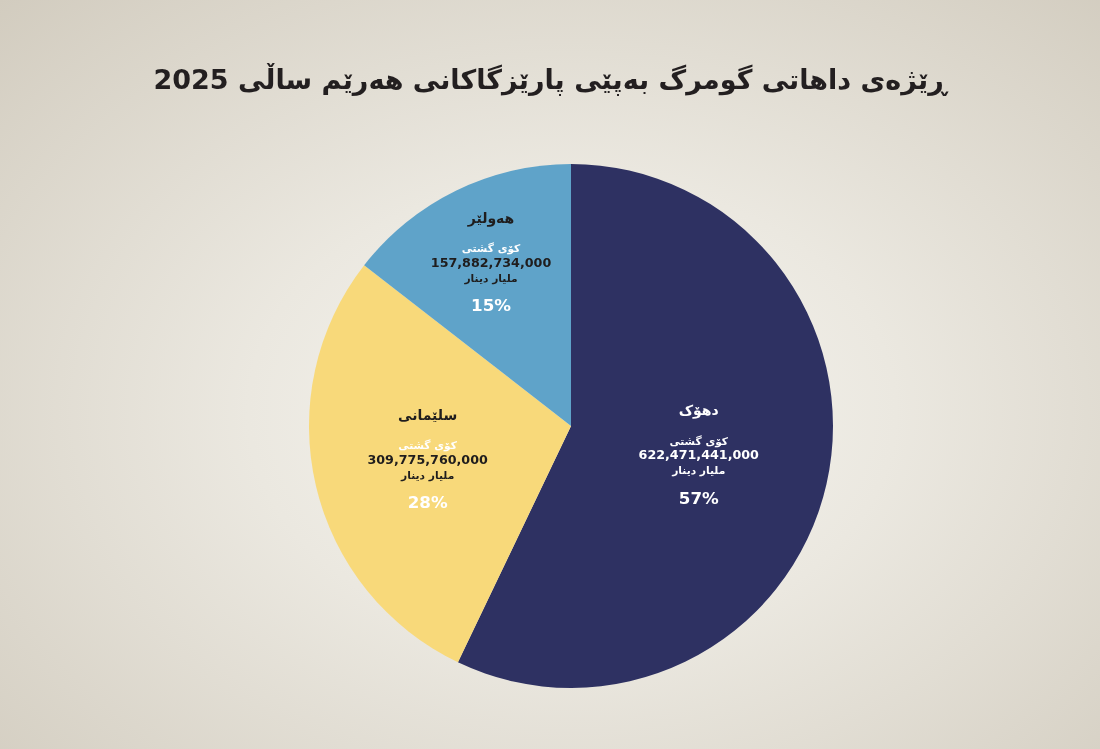 The image size is (1100, 749). Describe the element at coordinates (467, 295) in the screenshot. I see `pie-slice` at that location.